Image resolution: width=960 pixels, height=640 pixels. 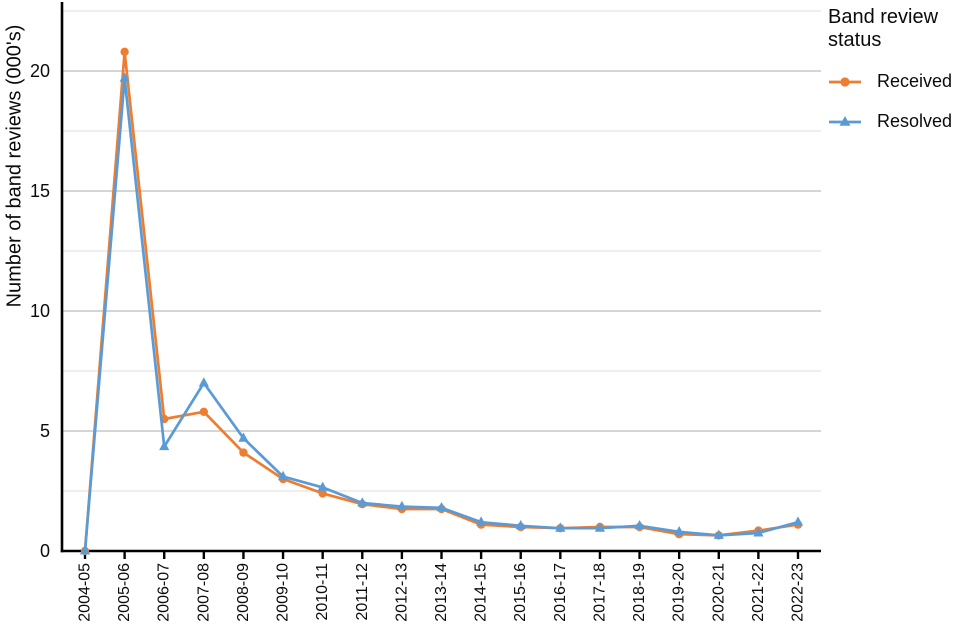 What do you see at coordinates (243, 592) in the screenshot?
I see `x-tick-label: 2008-09` at bounding box center [243, 592].